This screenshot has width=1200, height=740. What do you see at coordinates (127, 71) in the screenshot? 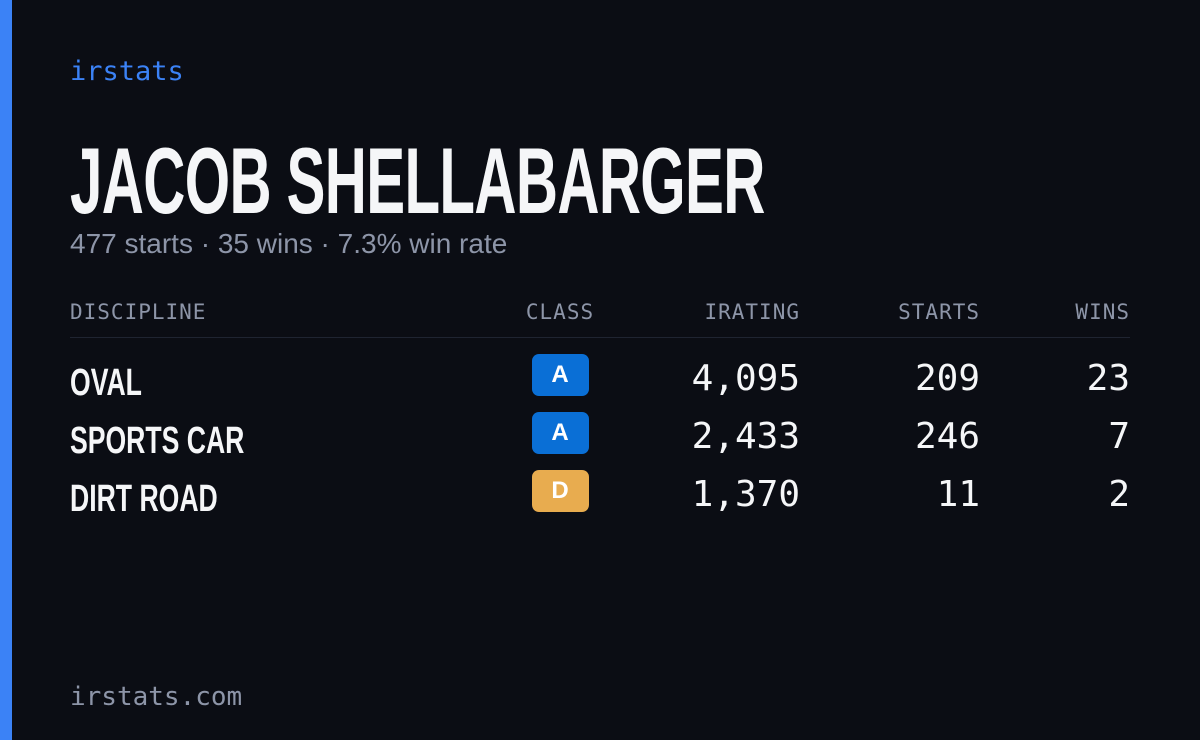
I see `brand: irstats` at bounding box center [127, 71].